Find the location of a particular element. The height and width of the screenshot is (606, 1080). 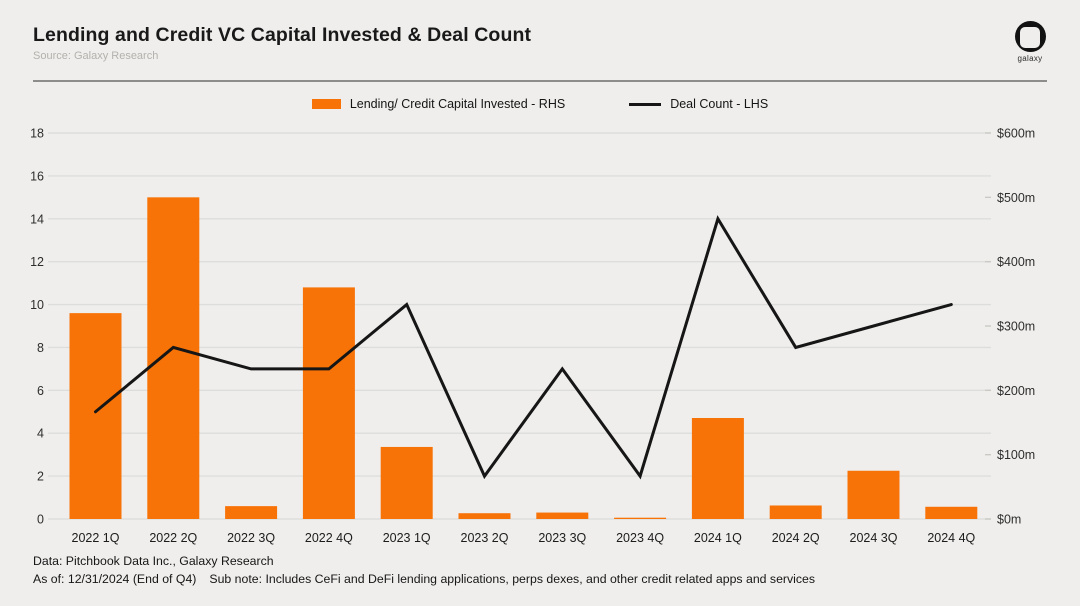

left-axis-tick: 18 is located at coordinates (37, 134).